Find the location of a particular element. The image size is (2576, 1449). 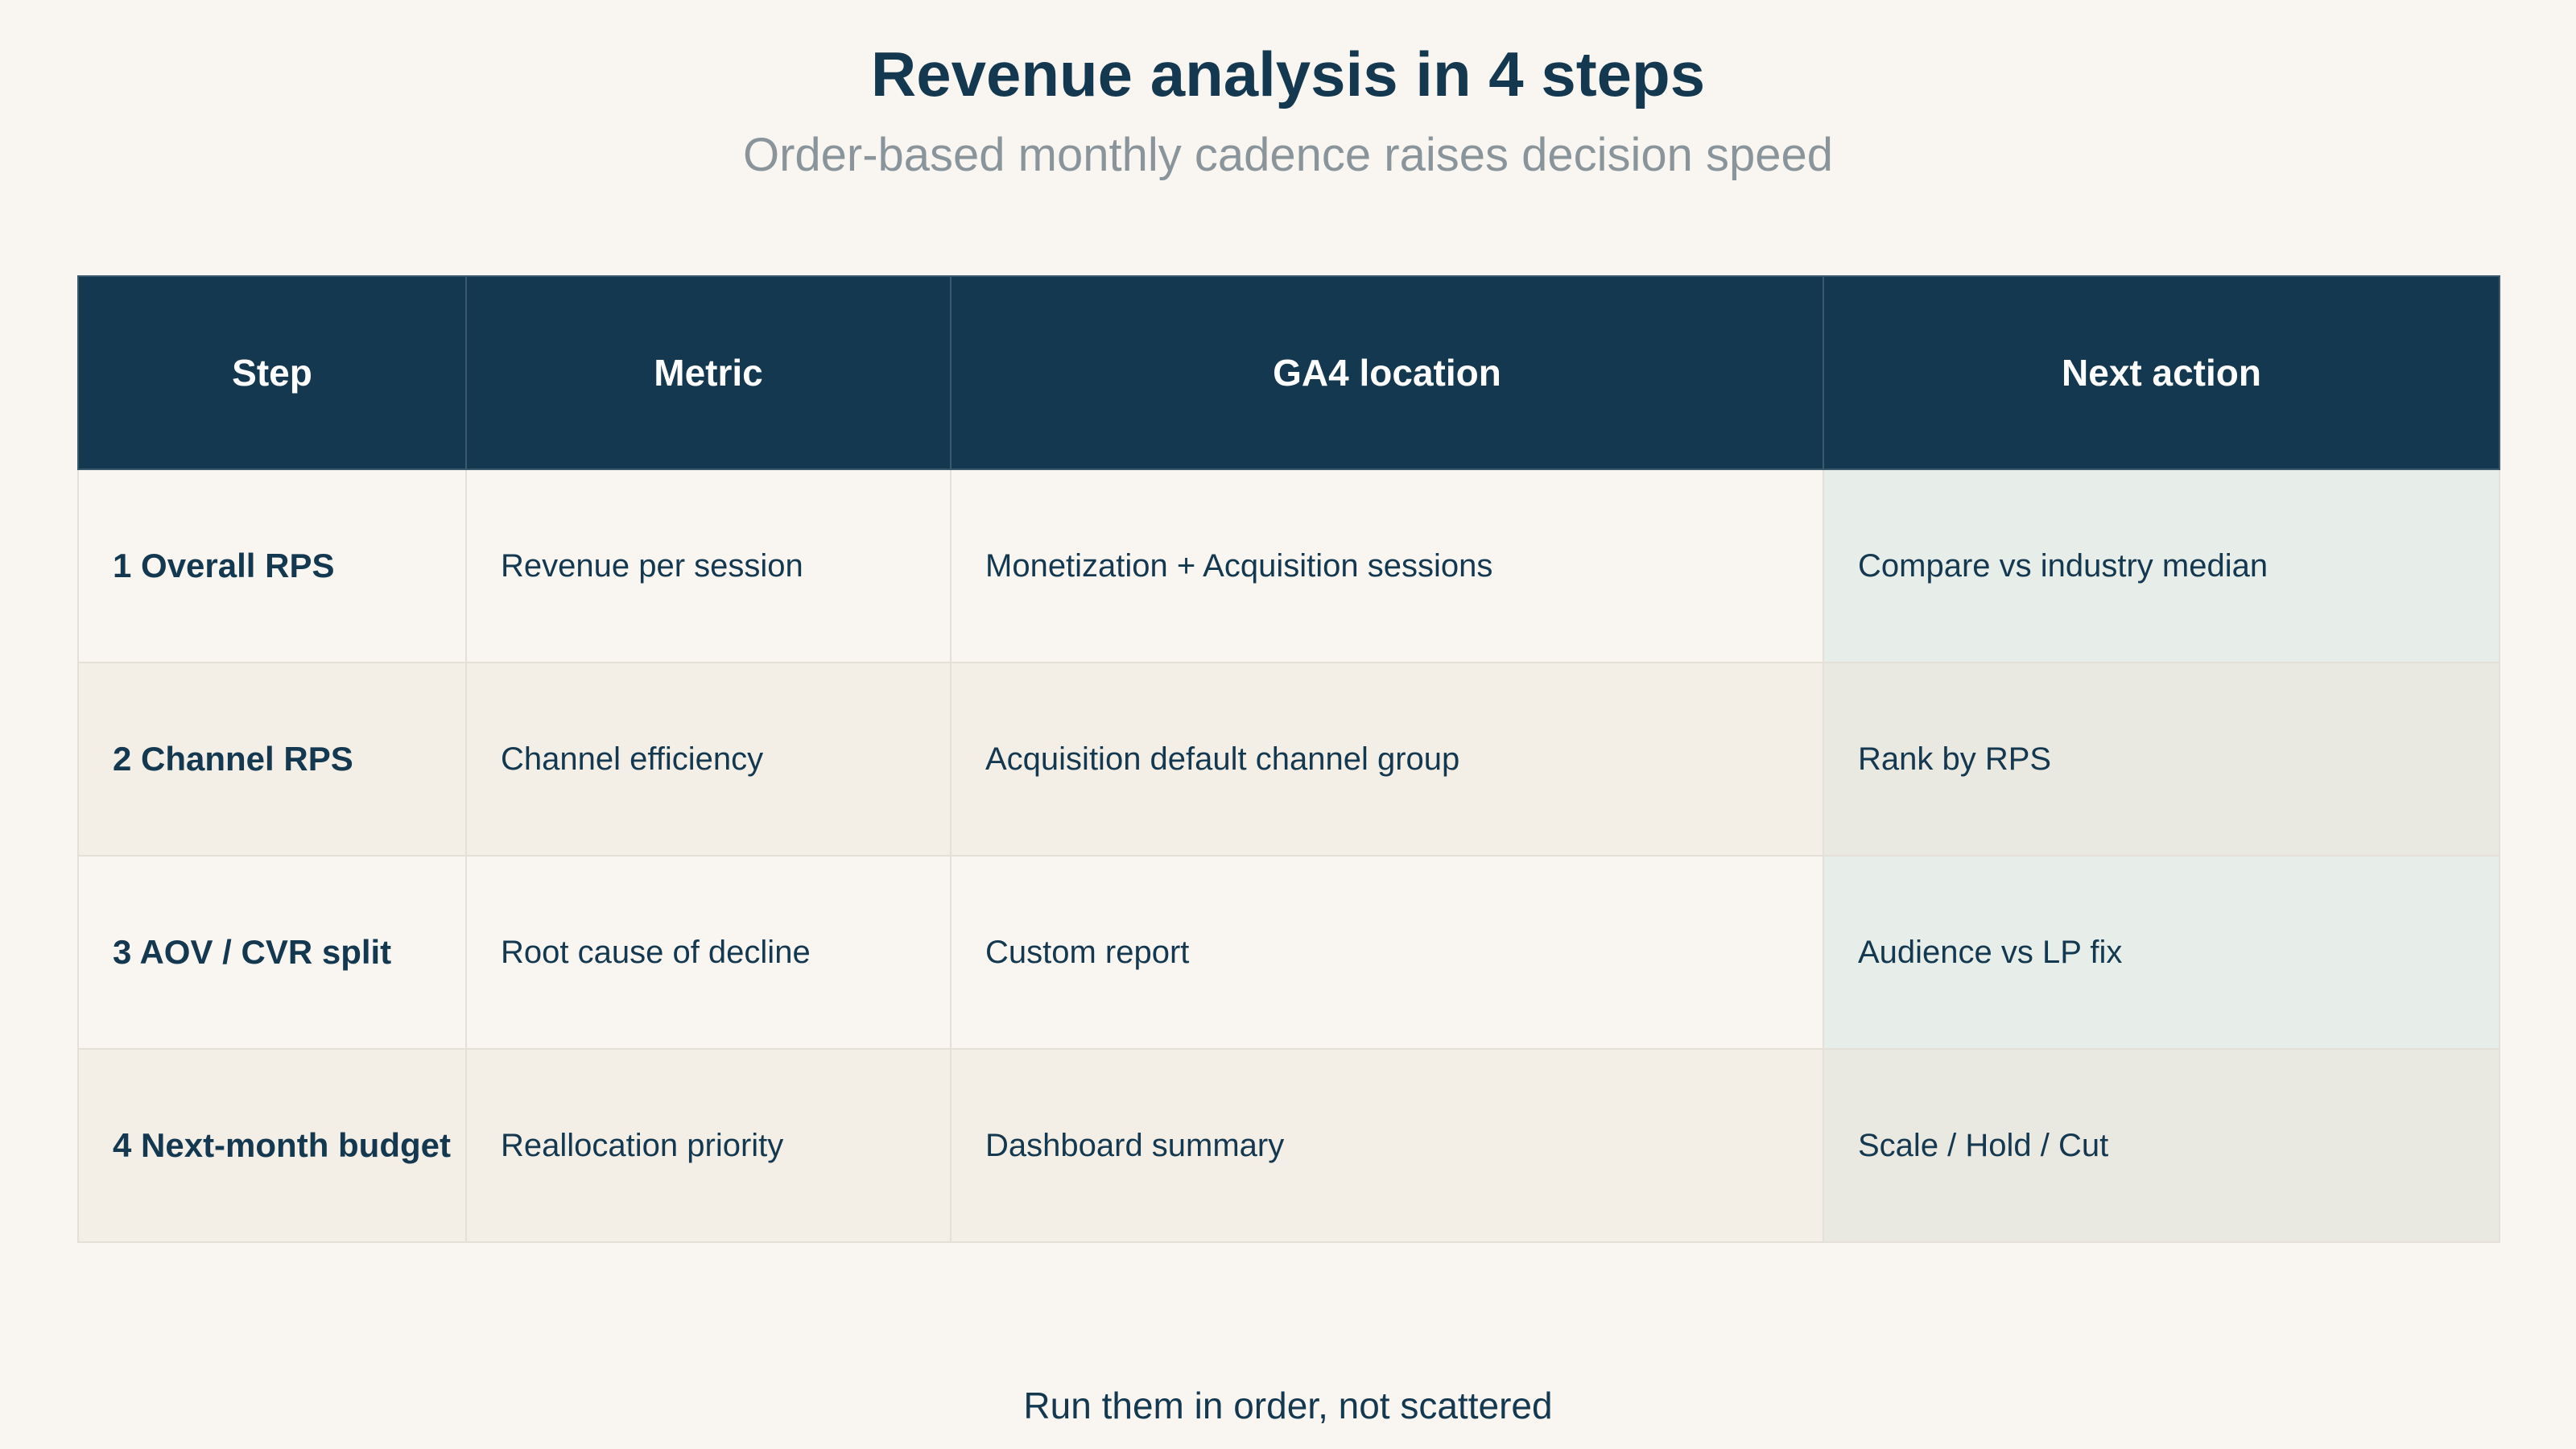

table-header-row: Step Metric GA4 location Next action is located at coordinates (1288, 372).